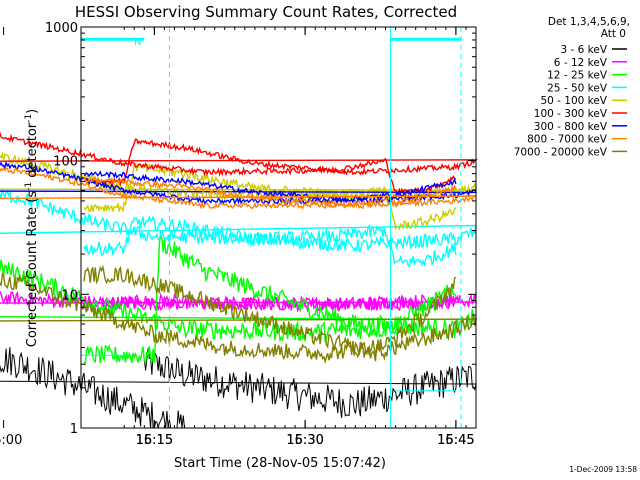  What do you see at coordinates (573, 101) in the screenshot?
I see `legend-entry: 50 - 100 keV` at bounding box center [573, 101].